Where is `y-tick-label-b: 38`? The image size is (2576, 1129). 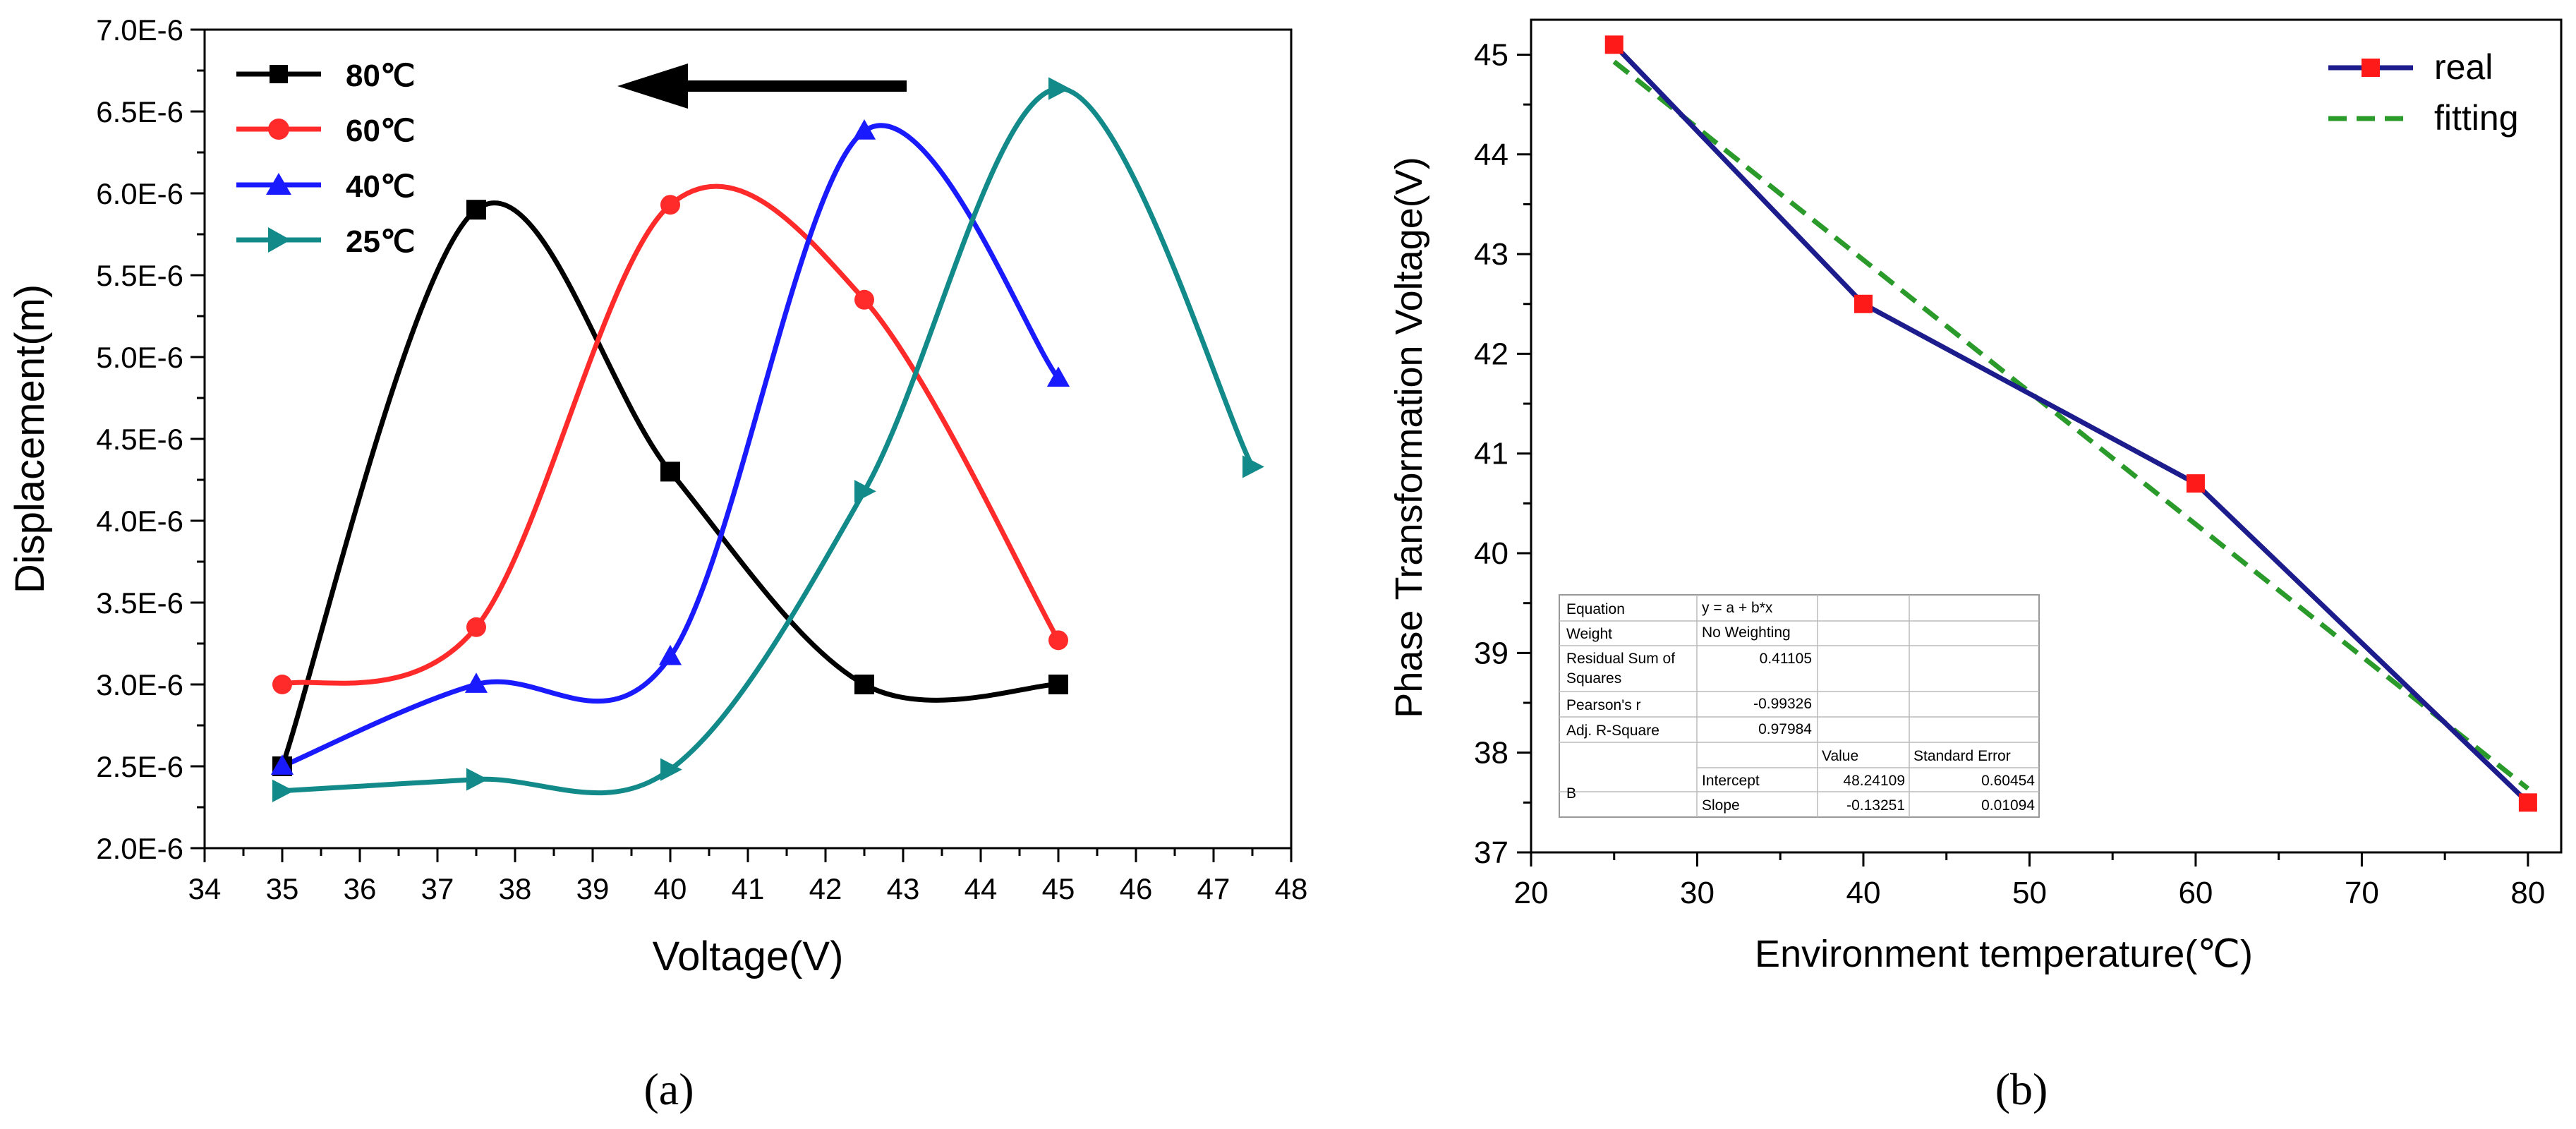
y-tick-label-b: 38 is located at coordinates (1491, 753).